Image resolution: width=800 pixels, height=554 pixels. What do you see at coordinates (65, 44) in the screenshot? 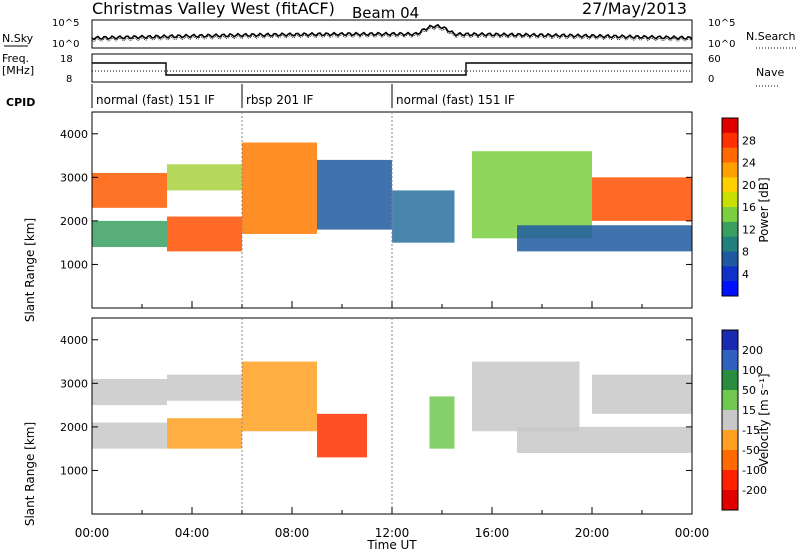
I see `noise-tick-bottom-left: 10^0` at bounding box center [65, 44].